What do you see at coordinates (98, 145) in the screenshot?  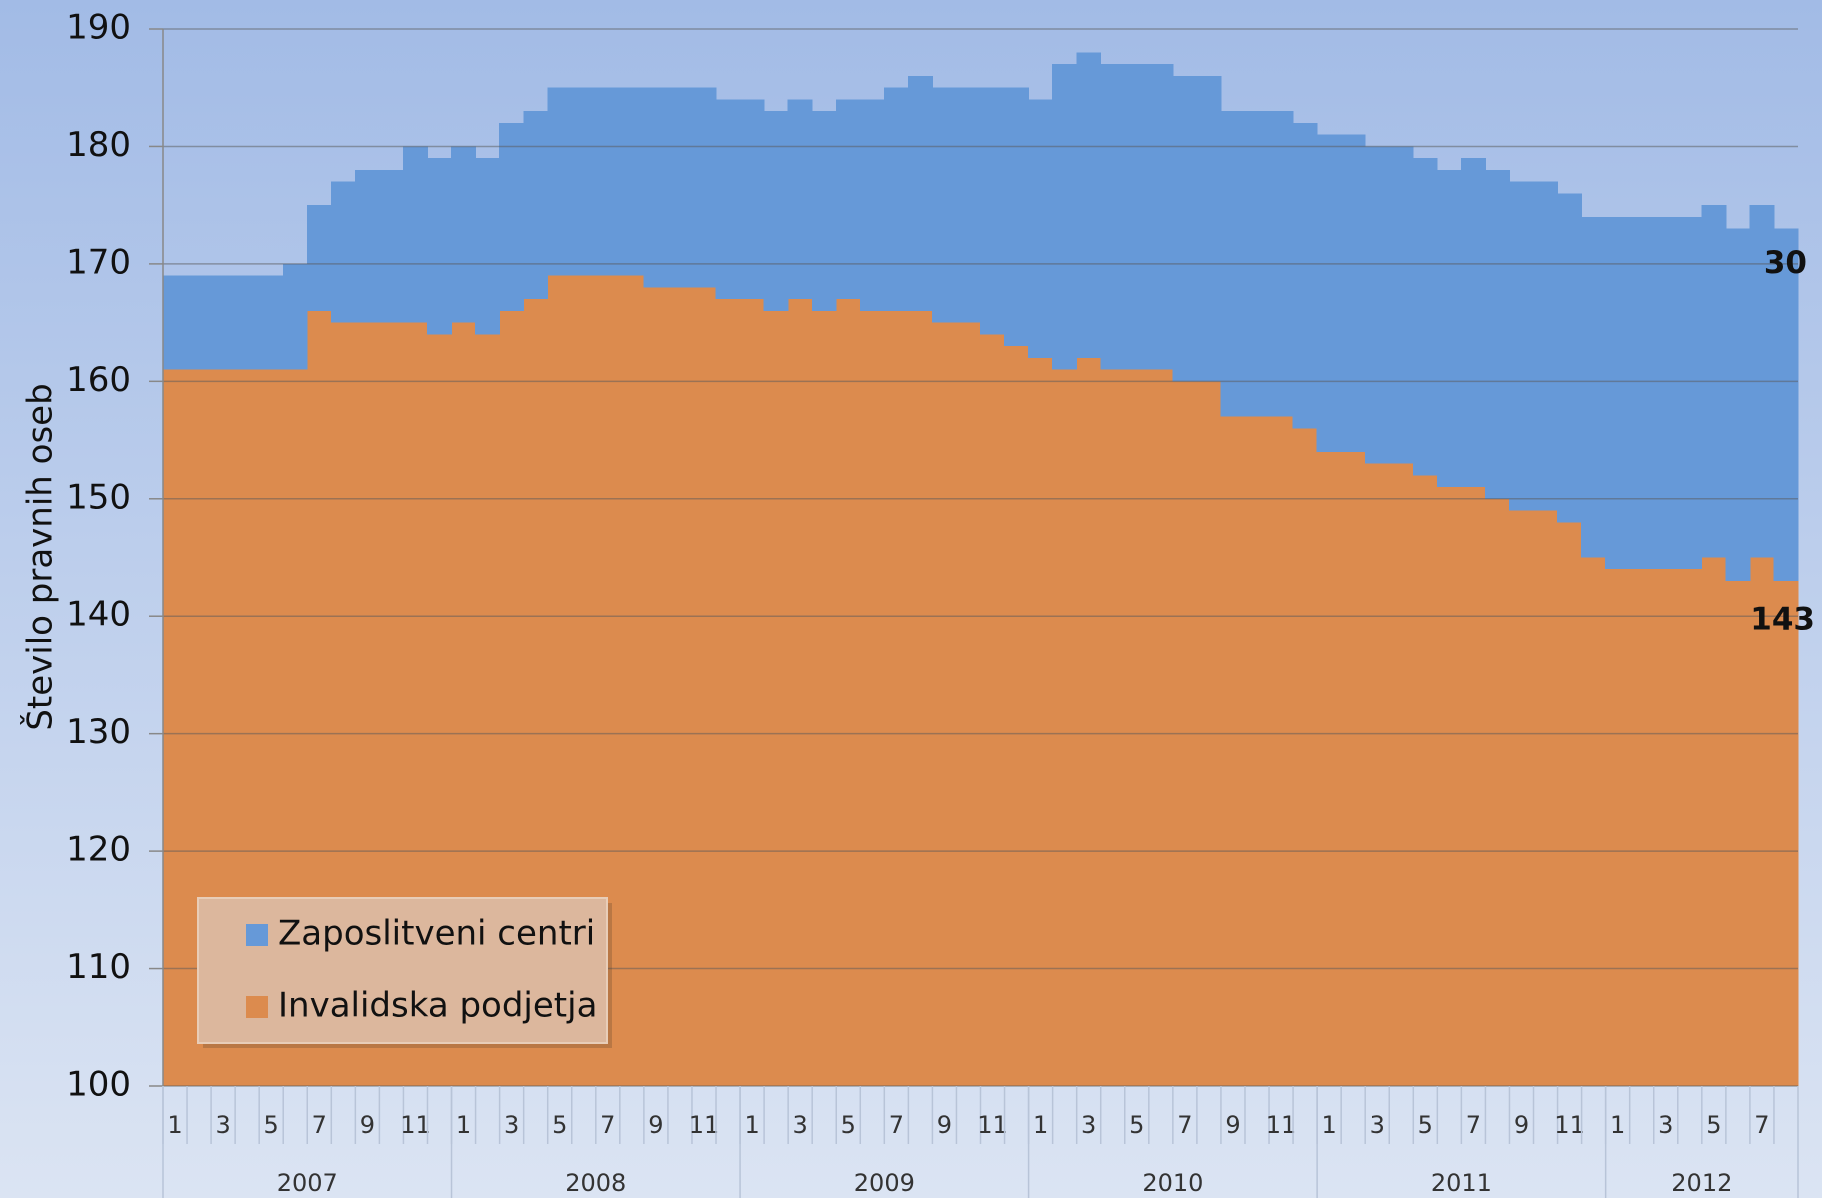 I see `y-tick-label: 180` at bounding box center [98, 145].